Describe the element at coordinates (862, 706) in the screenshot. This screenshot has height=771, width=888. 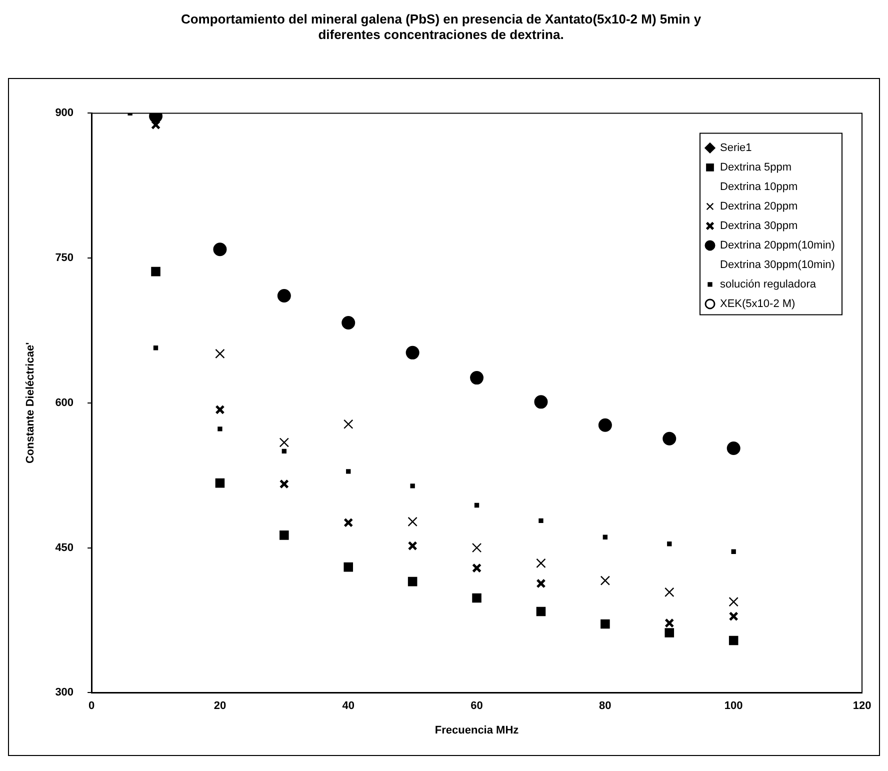
I see `x-tick-label: 120` at that location.